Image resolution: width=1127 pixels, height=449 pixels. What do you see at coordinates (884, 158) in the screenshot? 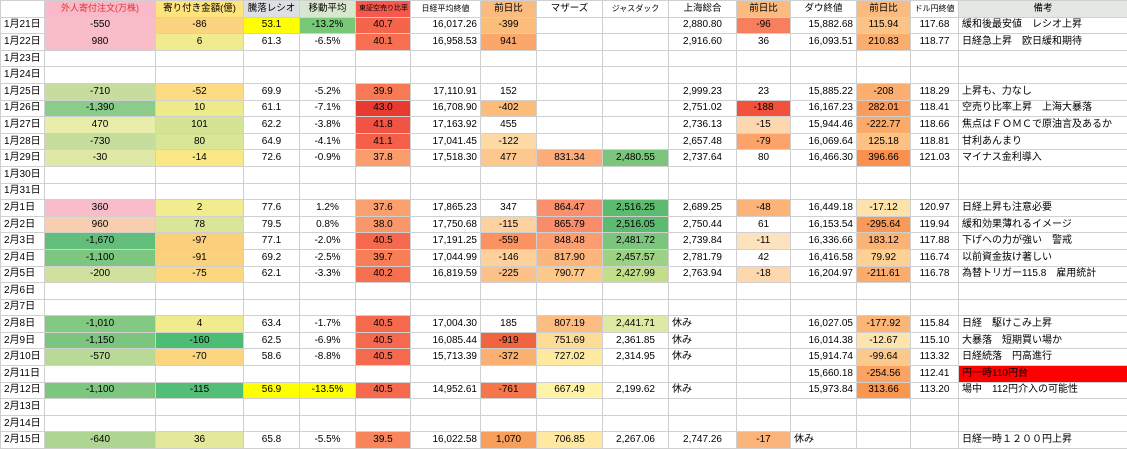
I see `cell-zenjitsu_dow: 396.66` at bounding box center [884, 158].